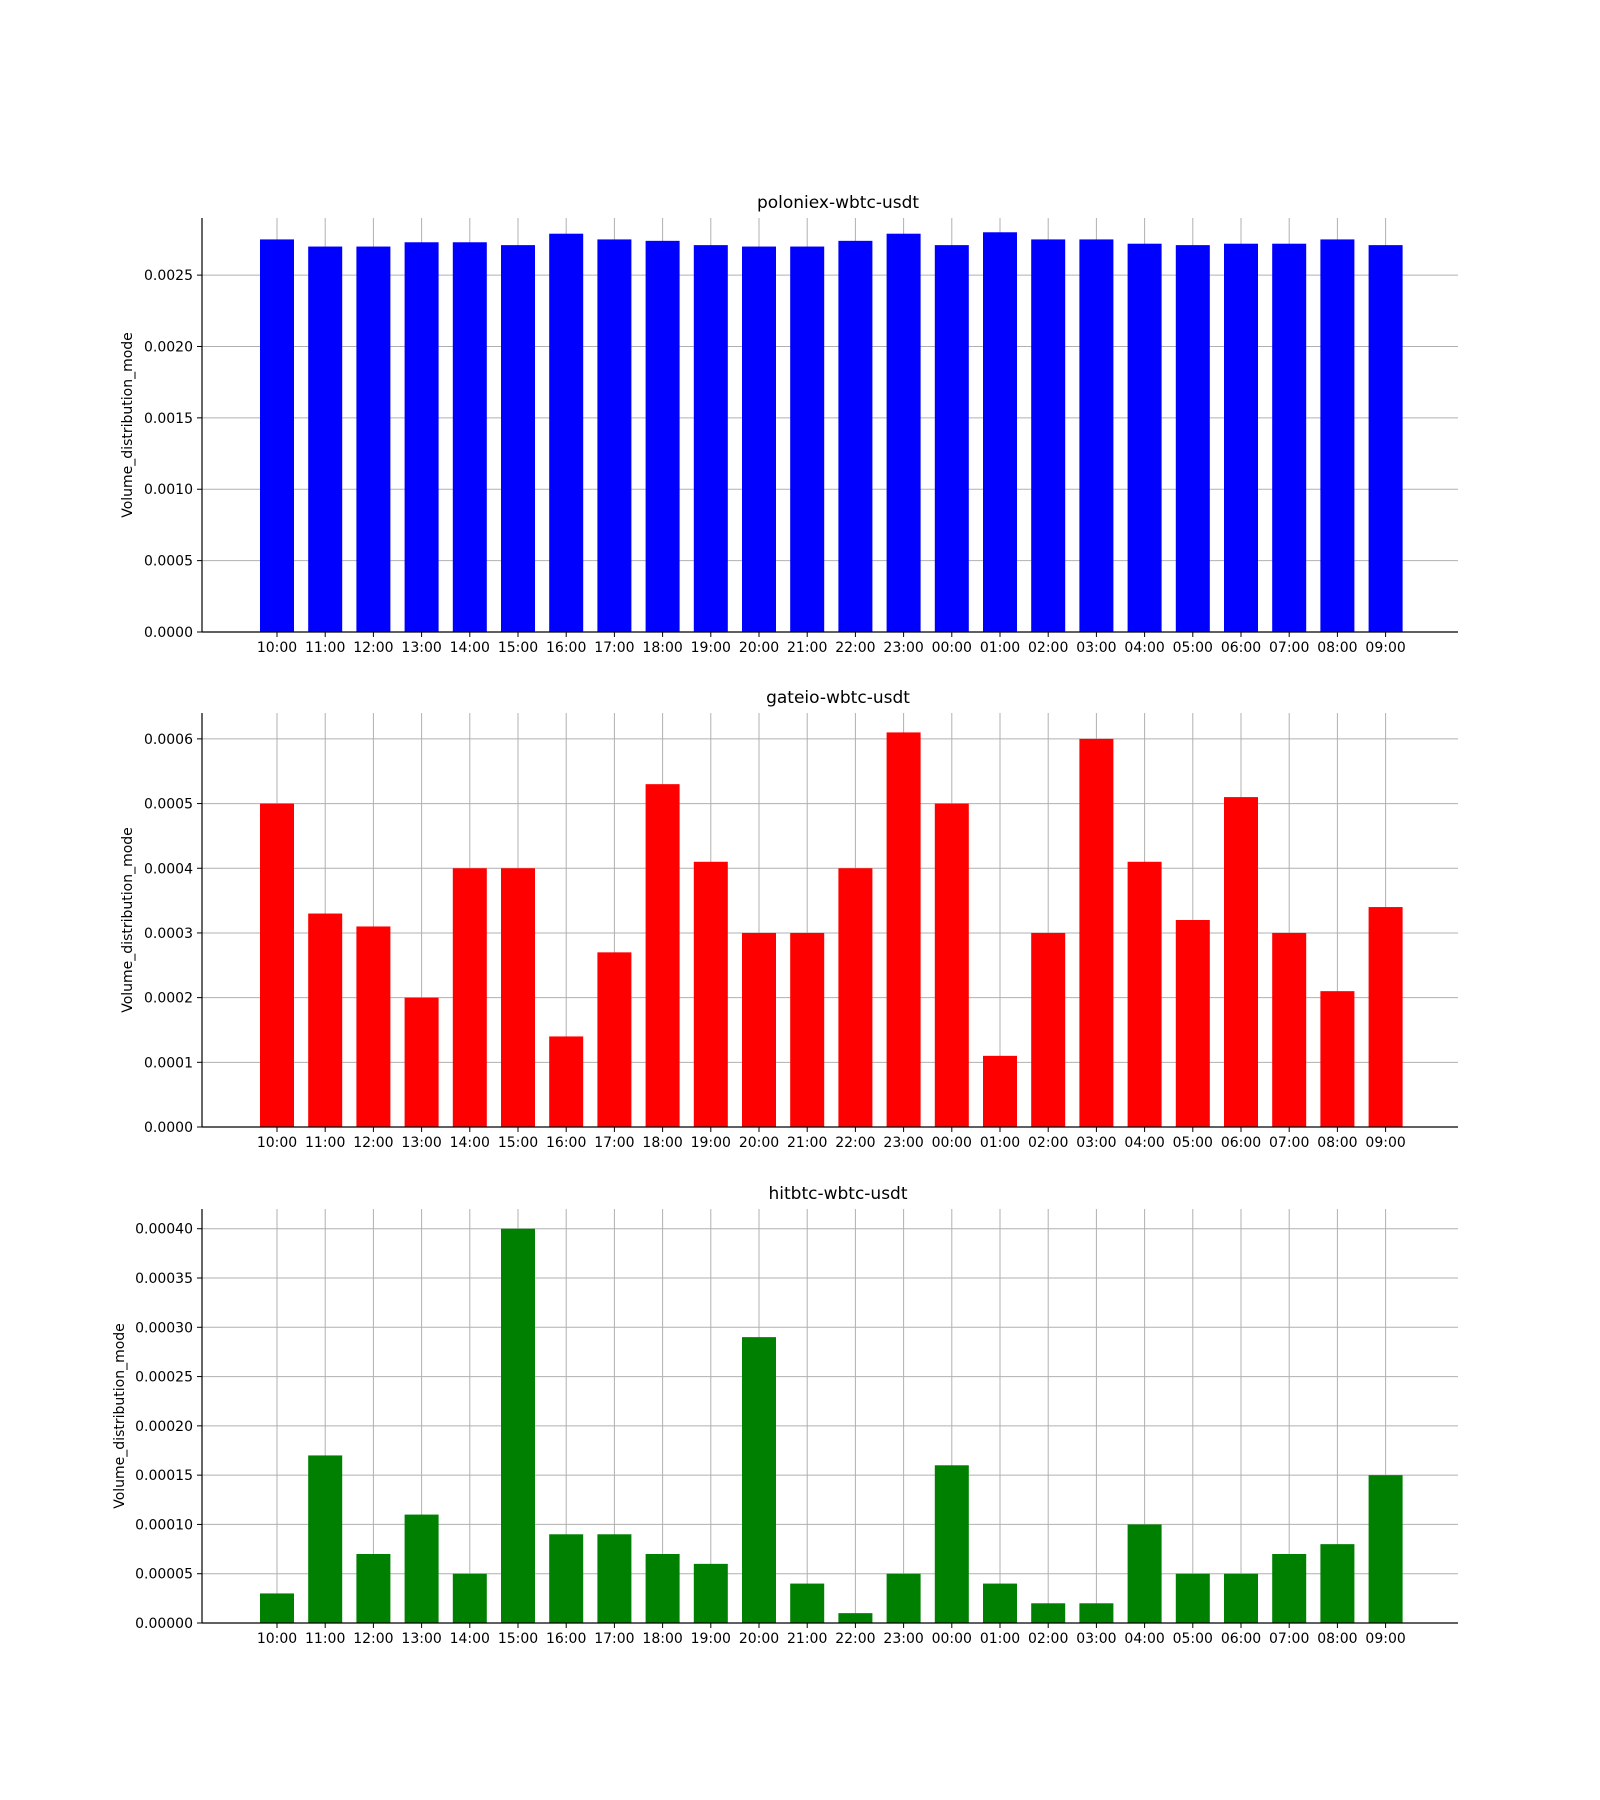  Describe the element at coordinates (168, 633) in the screenshot. I see `y-tick-label: 0.0000` at that location.